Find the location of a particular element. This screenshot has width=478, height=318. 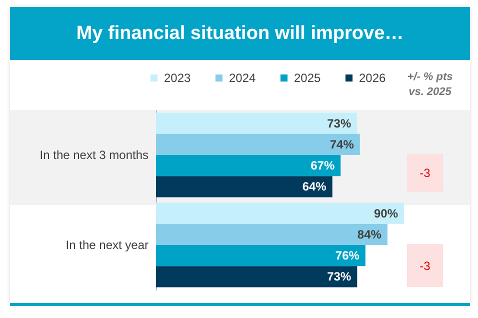

data-label: 64% is located at coordinates (314, 187).